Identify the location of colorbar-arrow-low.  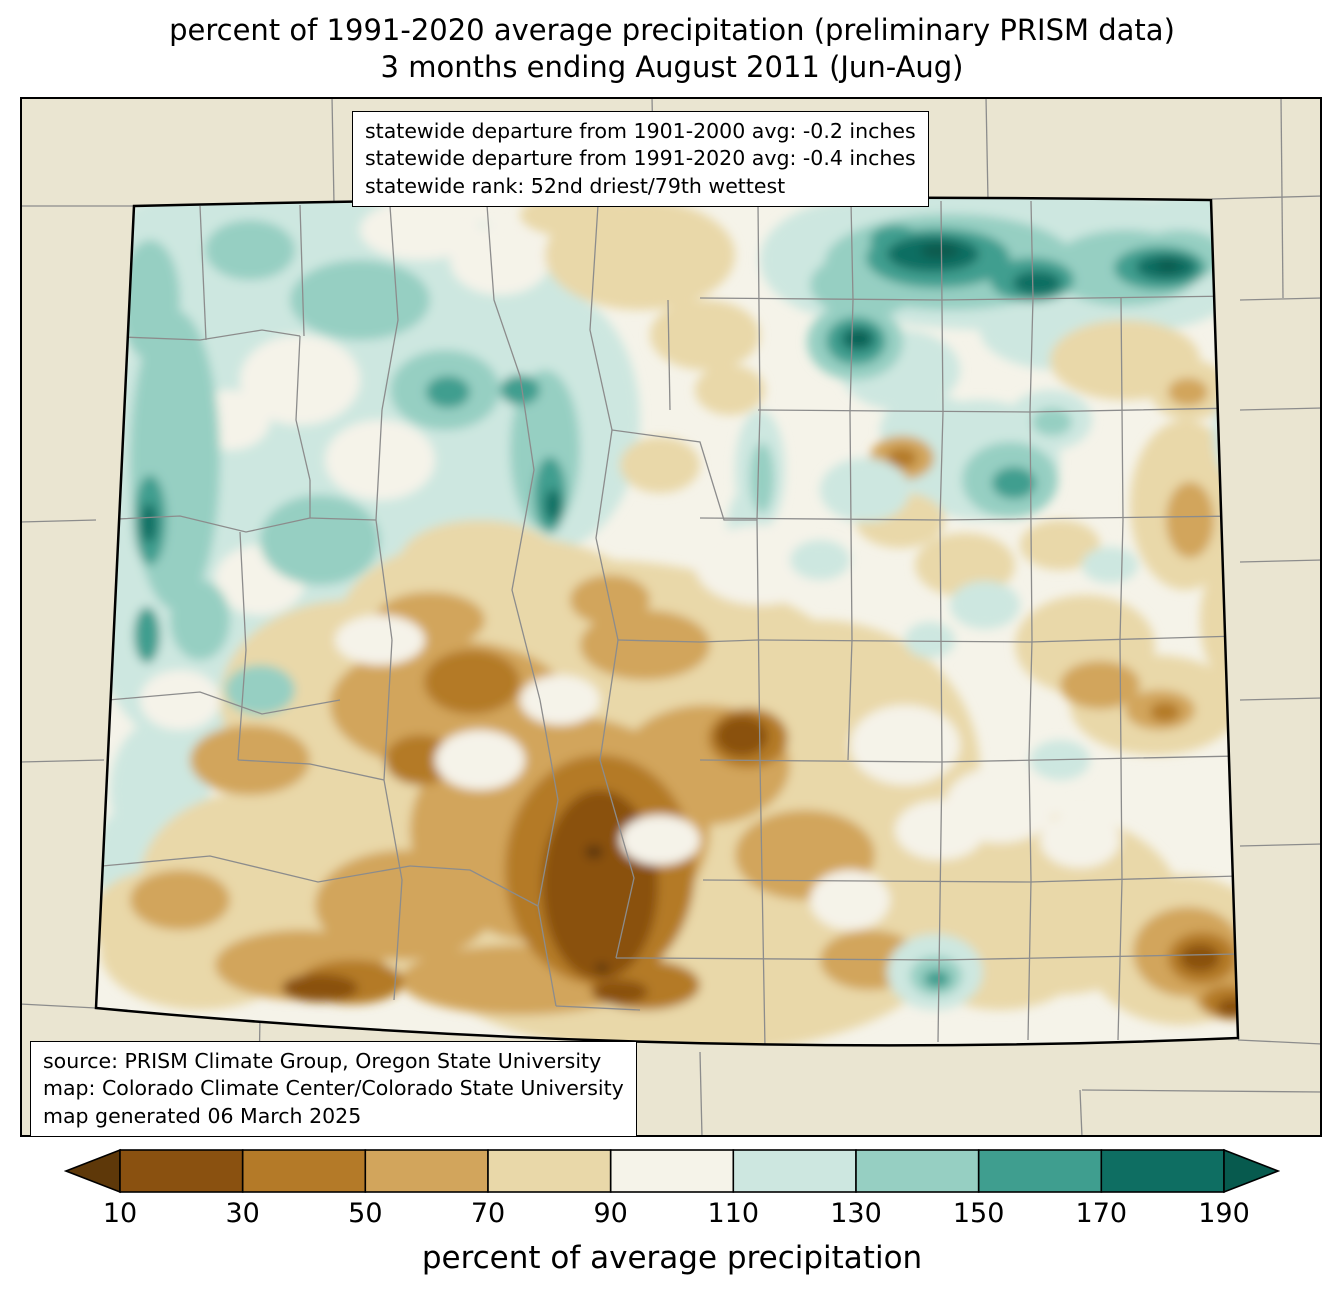
(92, 1171).